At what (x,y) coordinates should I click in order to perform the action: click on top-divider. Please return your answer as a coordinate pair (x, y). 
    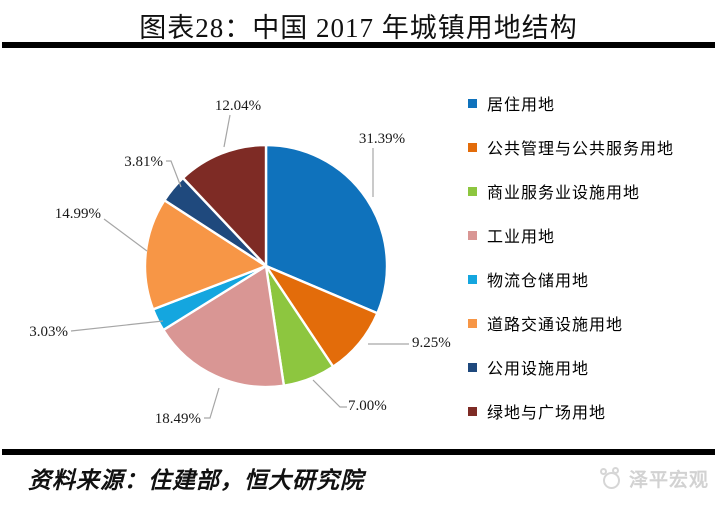
    Looking at the image, I should click on (358, 45).